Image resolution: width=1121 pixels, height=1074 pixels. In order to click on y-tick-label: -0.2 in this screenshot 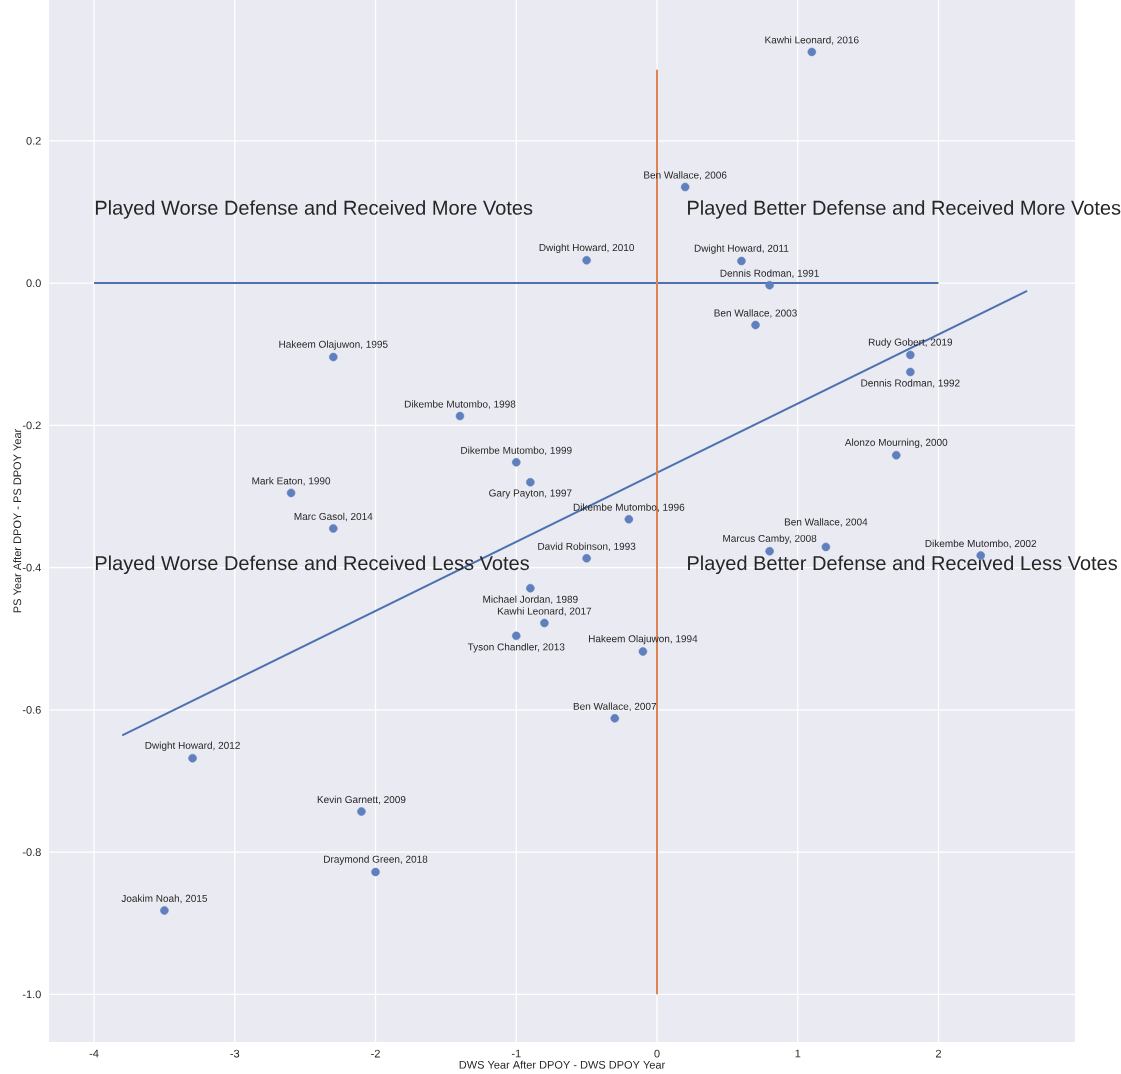, I will do `click(31, 425)`.